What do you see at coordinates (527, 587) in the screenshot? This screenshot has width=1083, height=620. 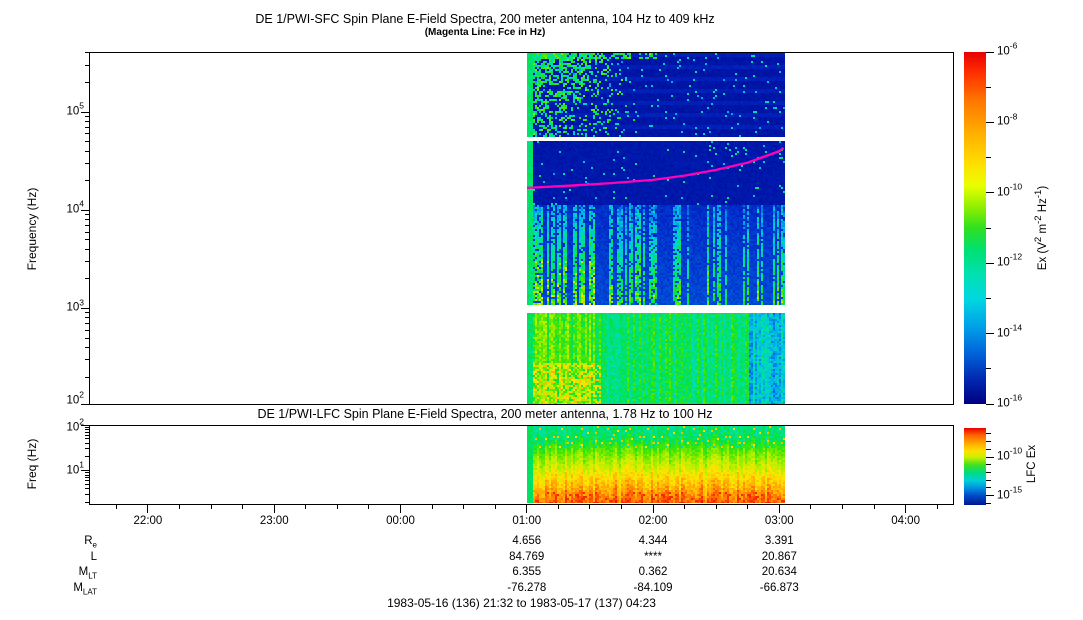 I see `ephemeris-value: -76.278` at bounding box center [527, 587].